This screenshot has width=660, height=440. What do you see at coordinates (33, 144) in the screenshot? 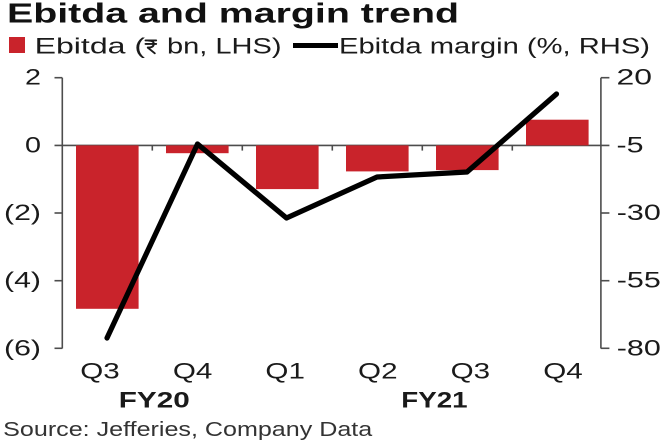
I see `svg-text: 0` at bounding box center [33, 144].